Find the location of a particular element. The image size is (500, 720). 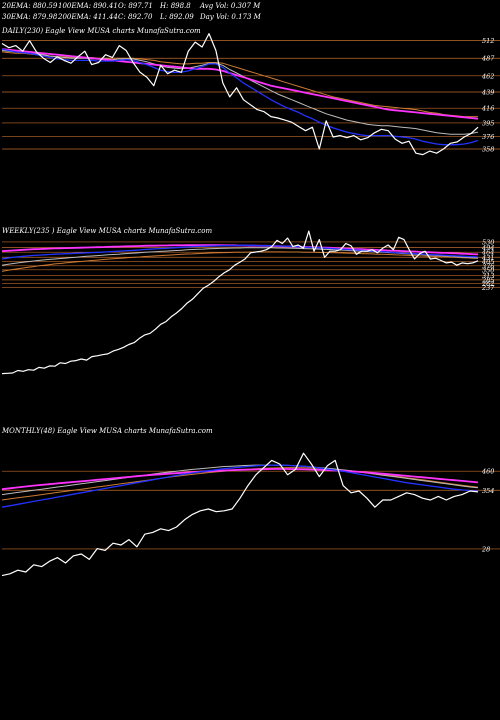

y-tick-label: 350 is located at coordinates (488, 270).